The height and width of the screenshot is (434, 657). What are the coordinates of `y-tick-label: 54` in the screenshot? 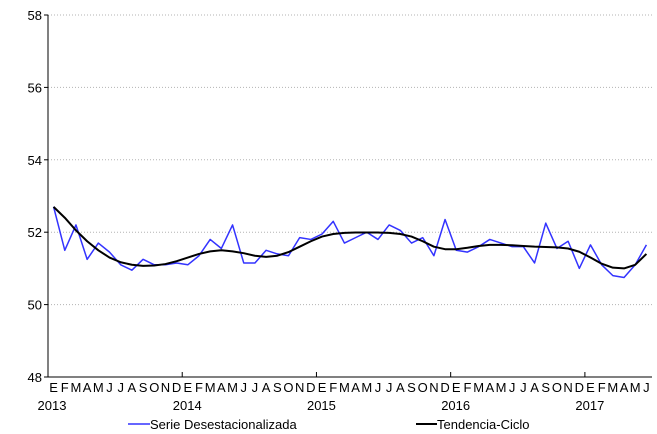 It's located at (35, 160).